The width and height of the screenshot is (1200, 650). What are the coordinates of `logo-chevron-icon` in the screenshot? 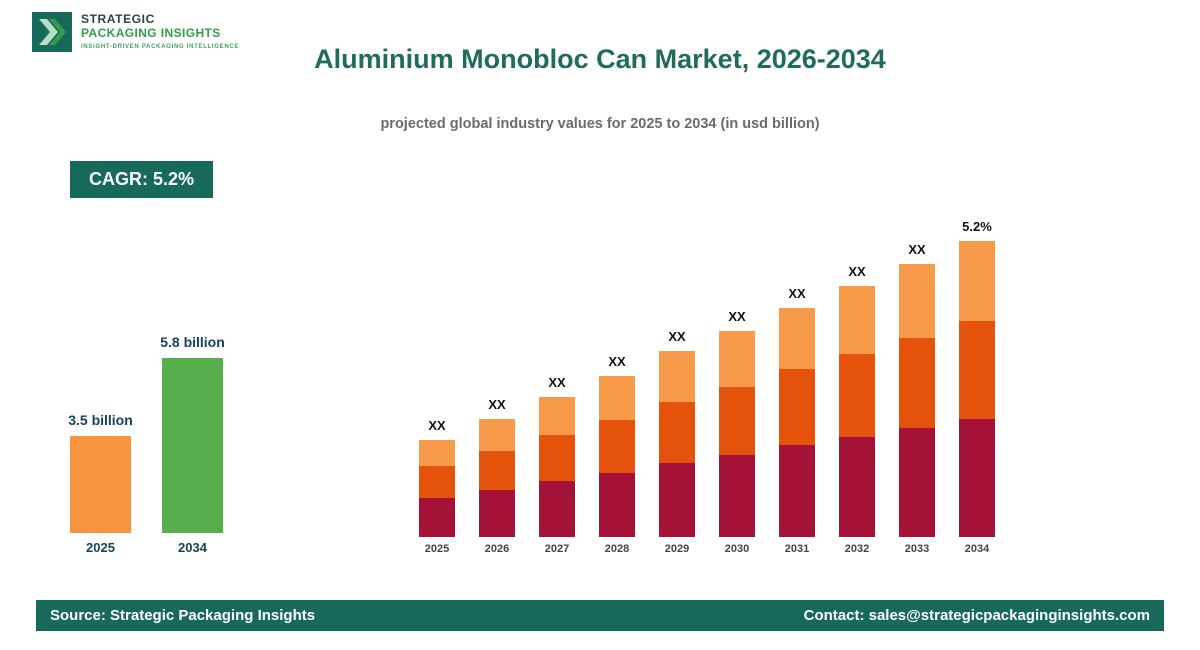 It's located at (52, 32).